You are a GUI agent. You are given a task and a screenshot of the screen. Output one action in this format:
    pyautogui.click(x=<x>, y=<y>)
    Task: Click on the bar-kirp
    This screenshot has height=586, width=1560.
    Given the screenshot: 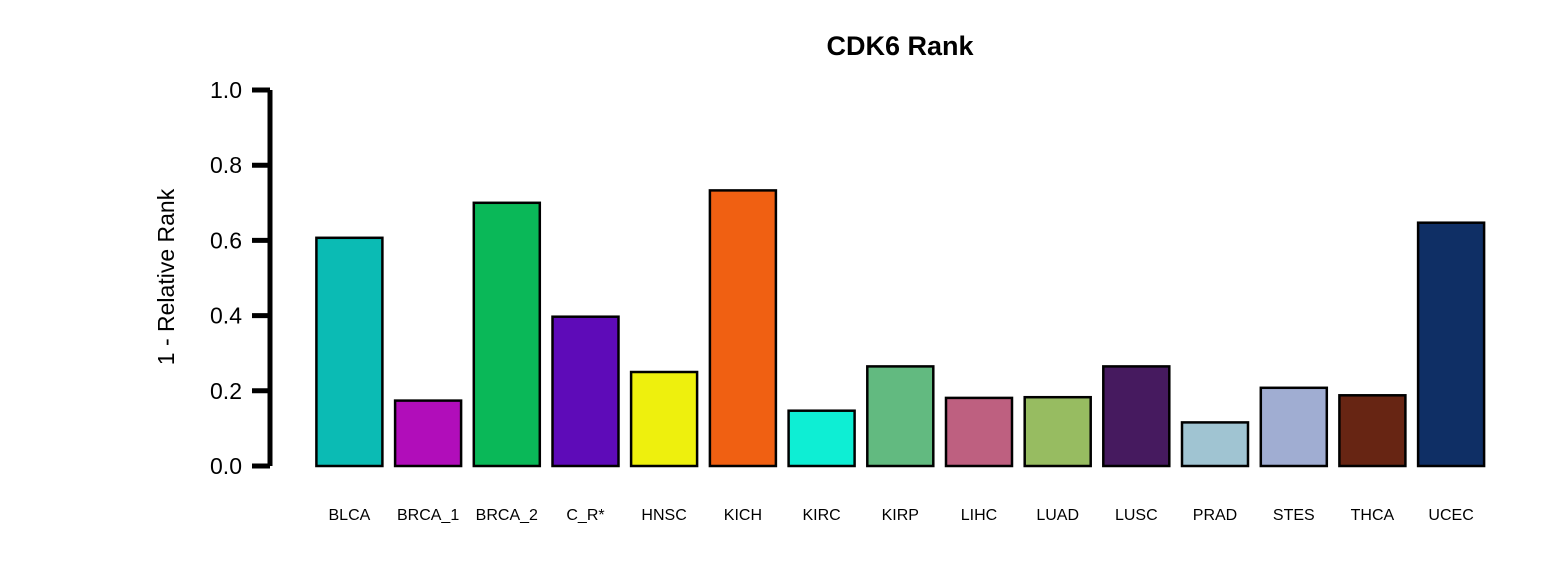 What is the action you would take?
    pyautogui.click(x=900, y=416)
    